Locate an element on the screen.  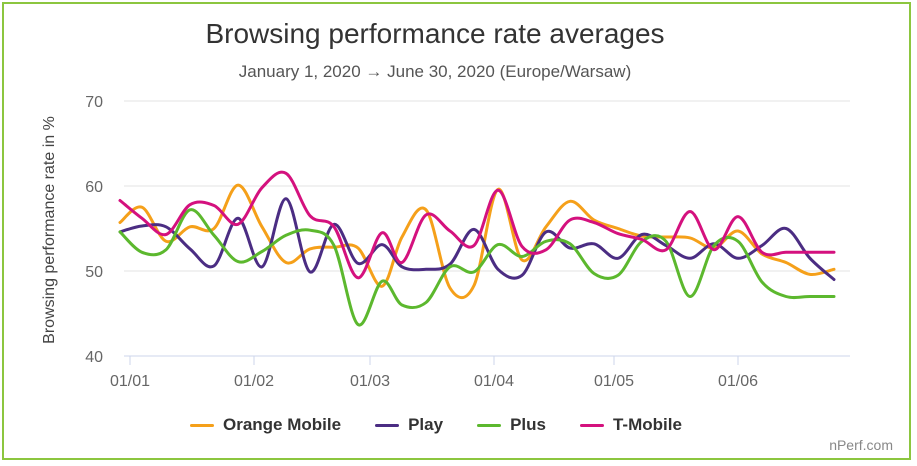
x-tick-label: 01/01 is located at coordinates (130, 381).